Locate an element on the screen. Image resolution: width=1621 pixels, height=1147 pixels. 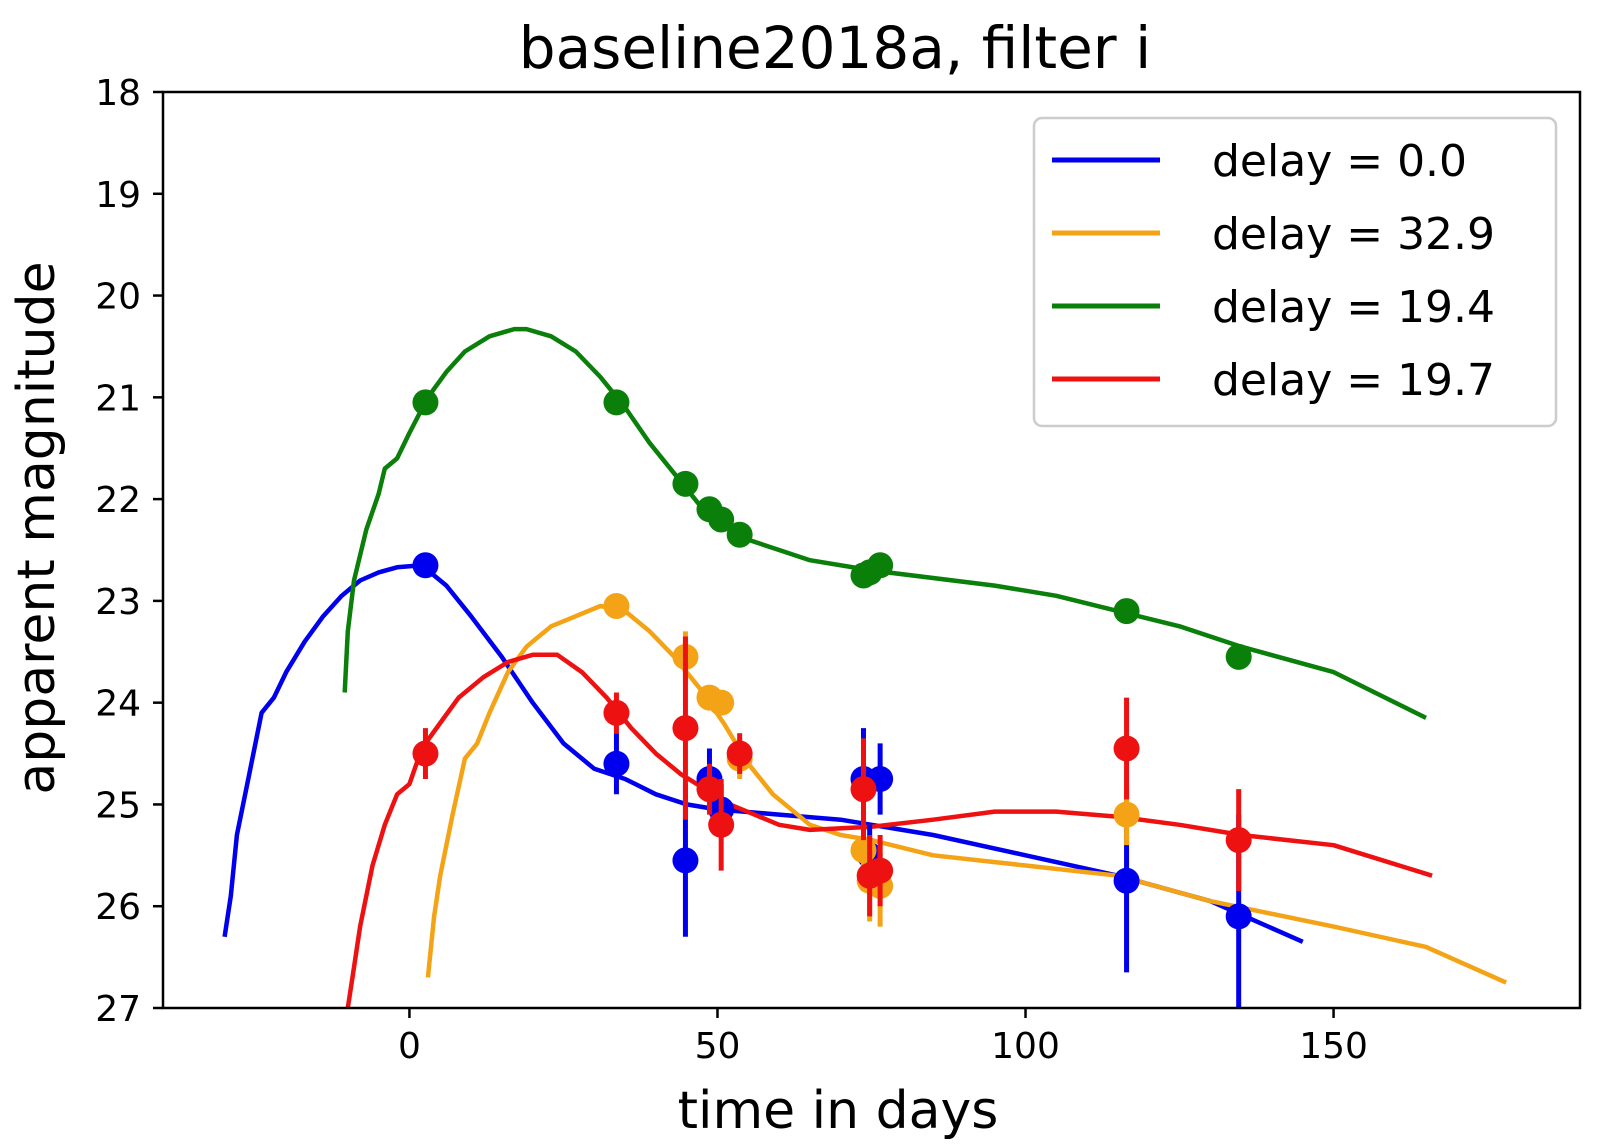
legend-box is located at coordinates (1295, 272).